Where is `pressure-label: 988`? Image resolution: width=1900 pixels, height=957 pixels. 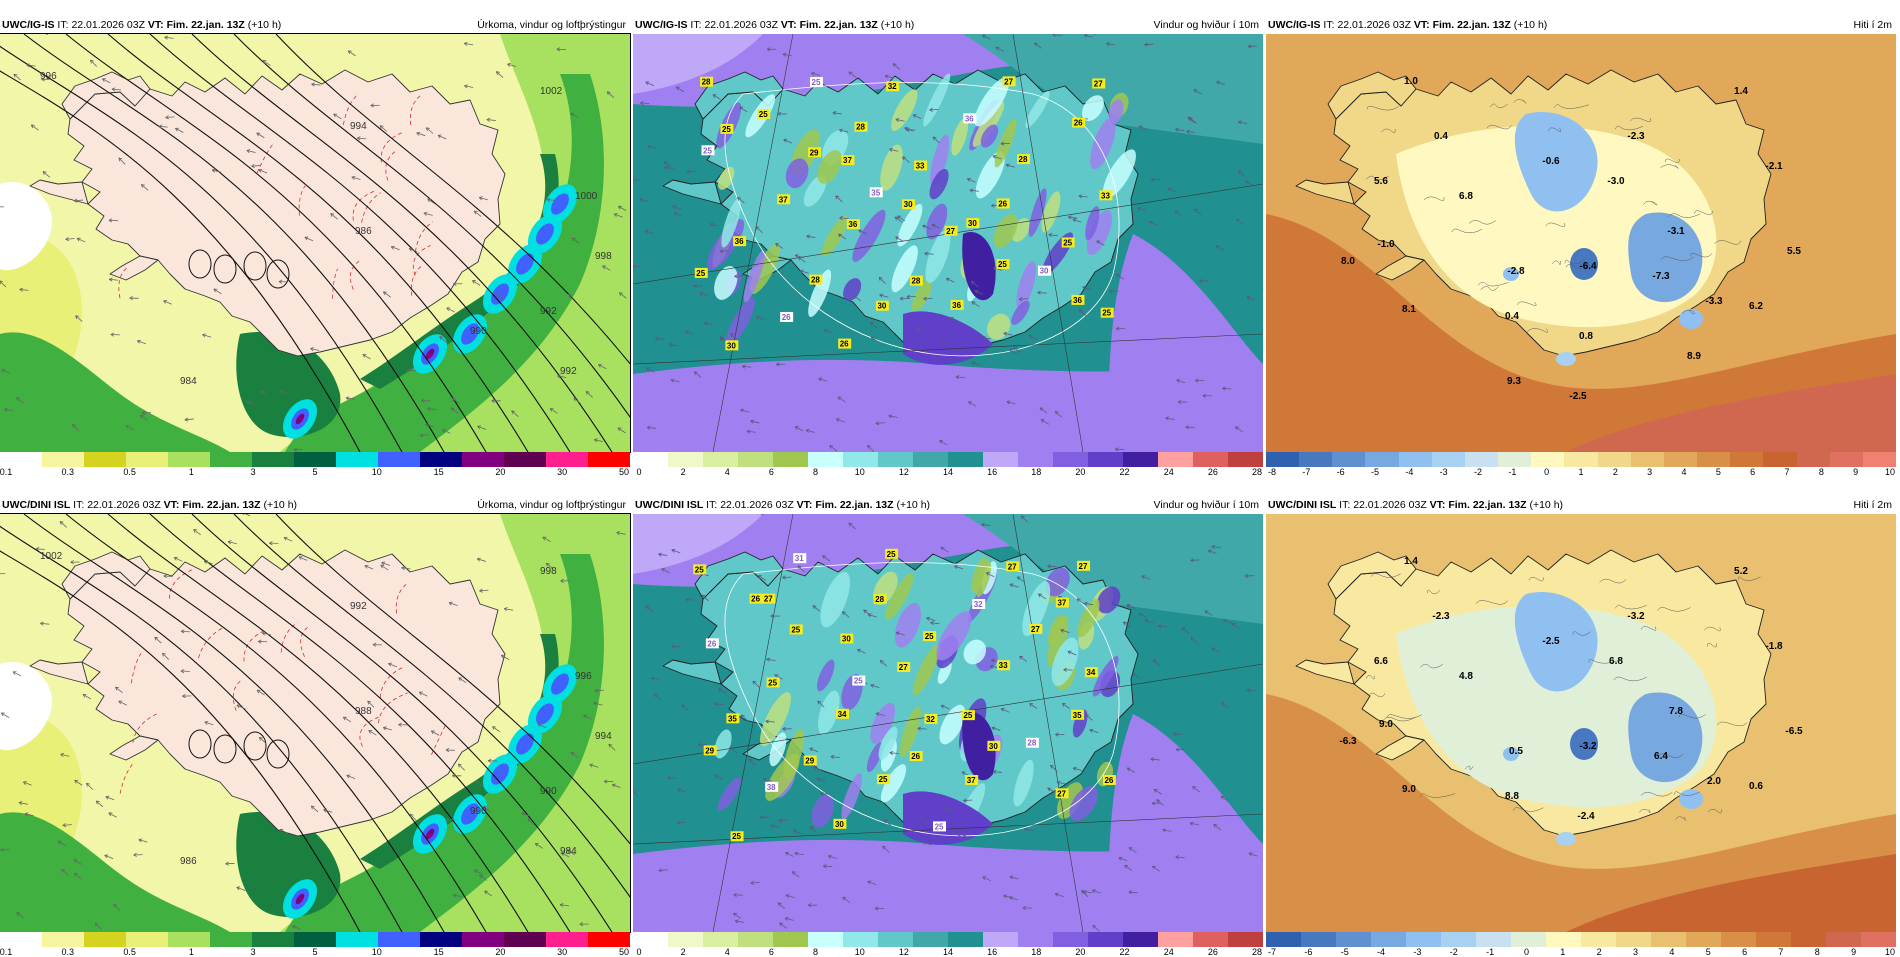 pressure-label: 988 is located at coordinates (363, 711).